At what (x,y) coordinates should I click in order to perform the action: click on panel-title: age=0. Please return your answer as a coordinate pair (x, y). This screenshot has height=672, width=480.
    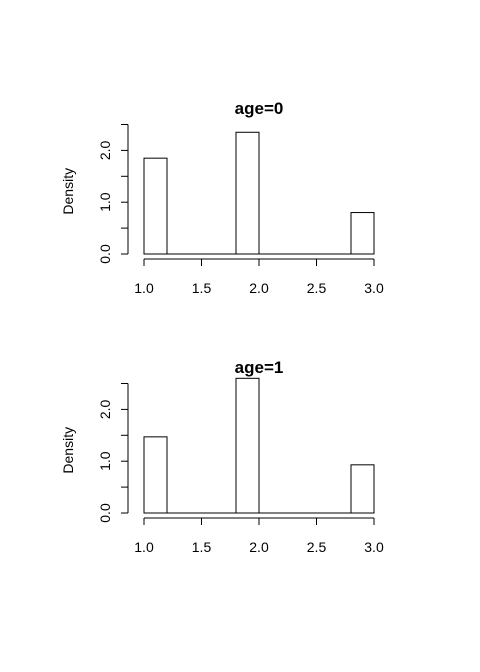
    Looking at the image, I should click on (259, 108).